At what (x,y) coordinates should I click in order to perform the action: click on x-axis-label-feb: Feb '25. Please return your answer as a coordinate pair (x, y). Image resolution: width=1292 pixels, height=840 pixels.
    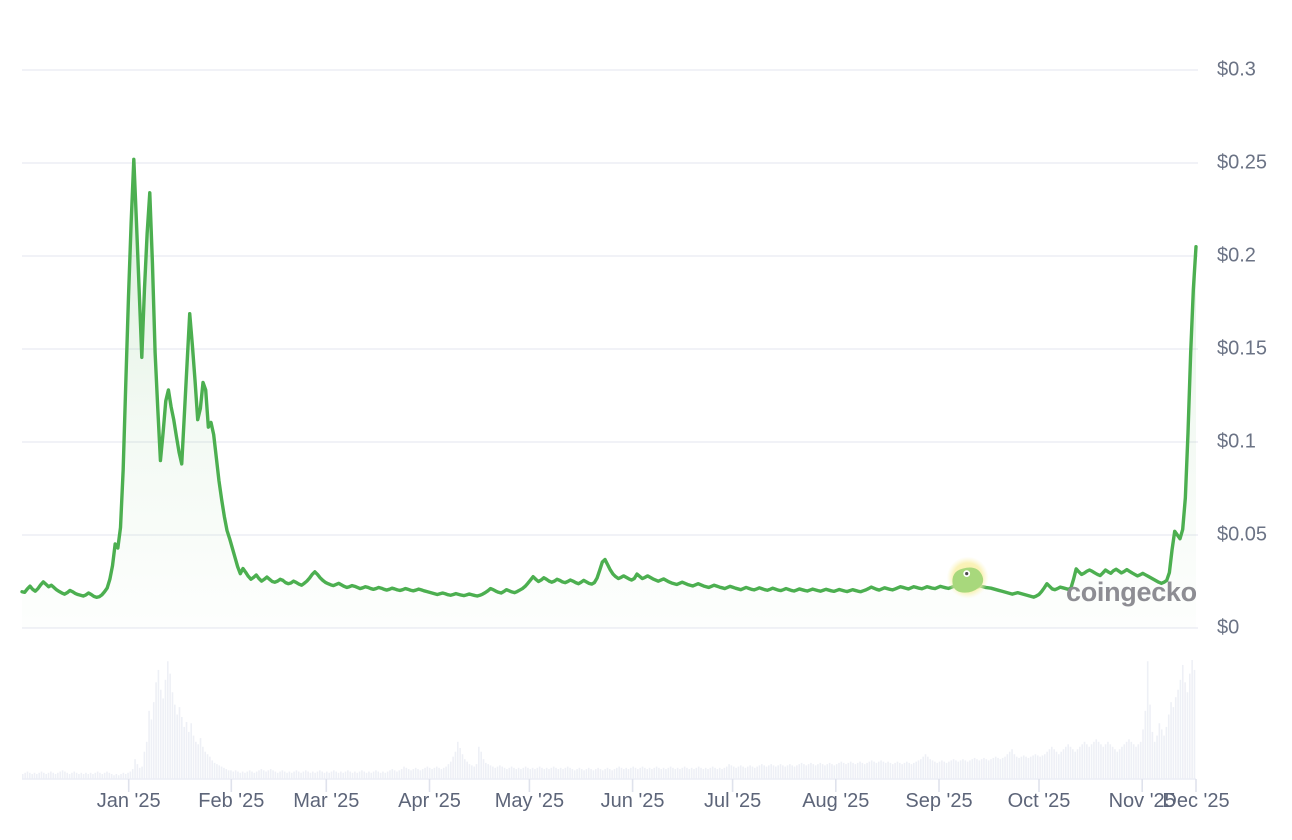
    Looking at the image, I should click on (231, 801).